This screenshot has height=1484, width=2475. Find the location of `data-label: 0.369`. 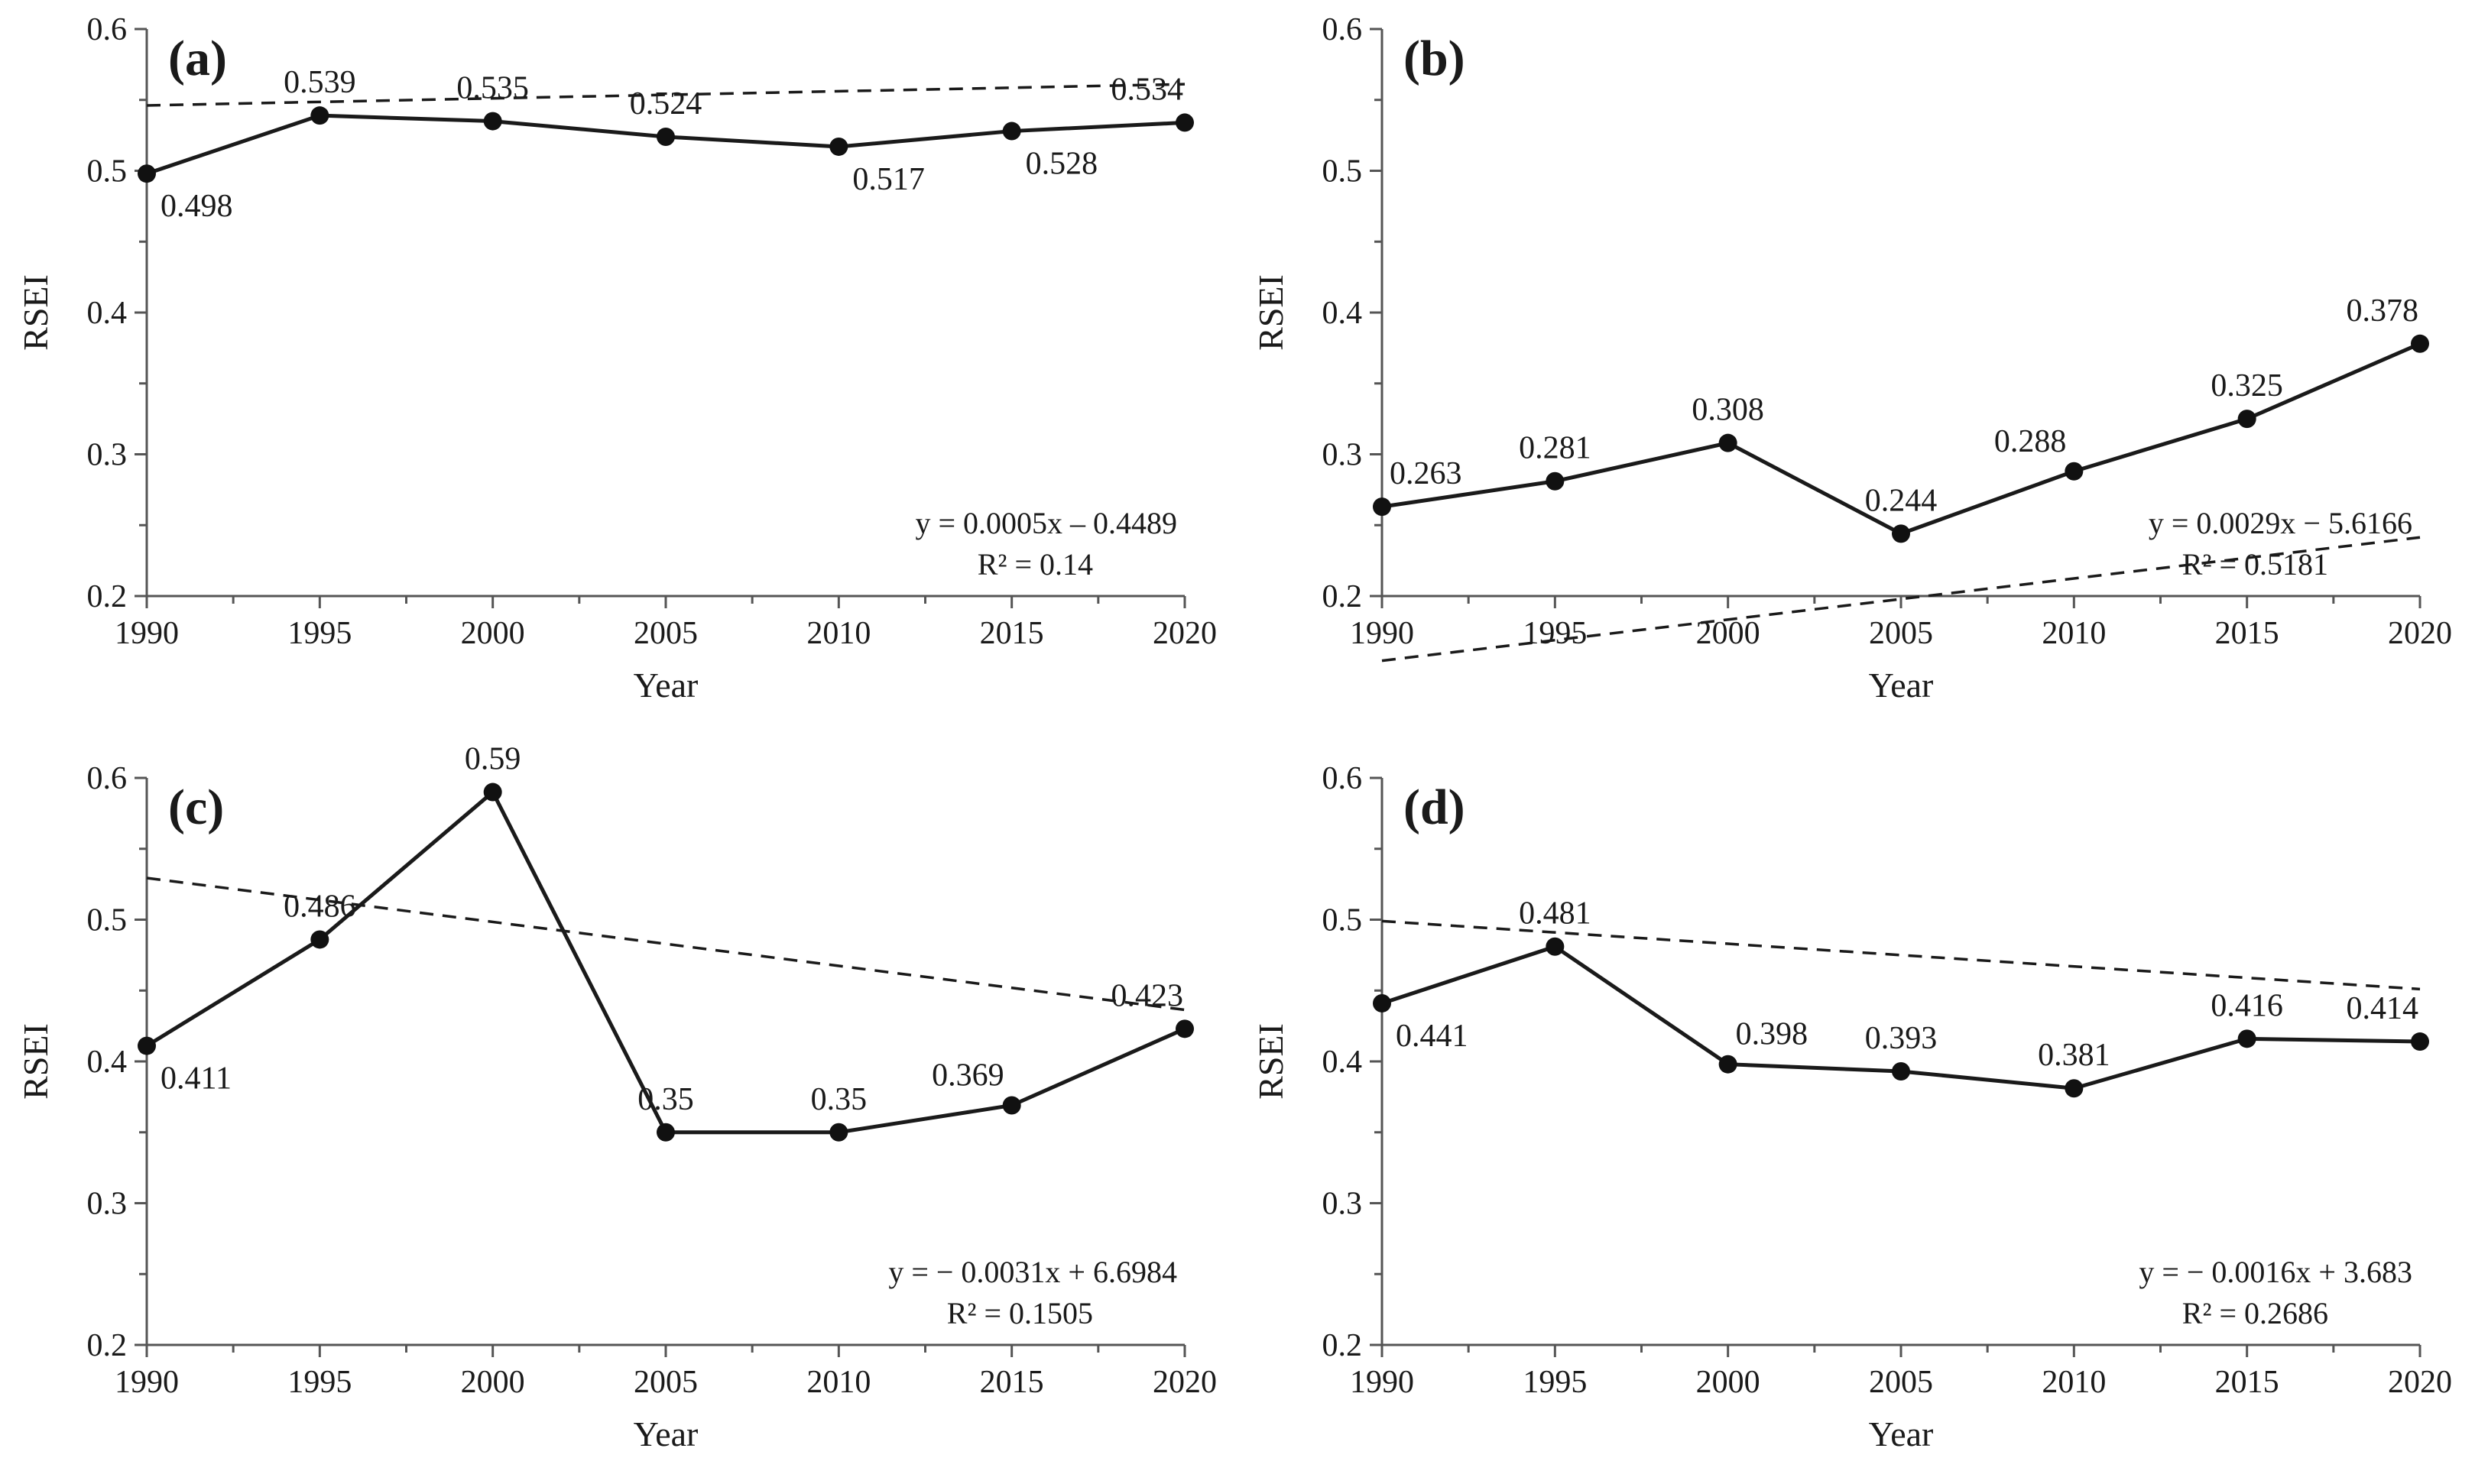

data-label: 0.369 is located at coordinates (968, 1076).